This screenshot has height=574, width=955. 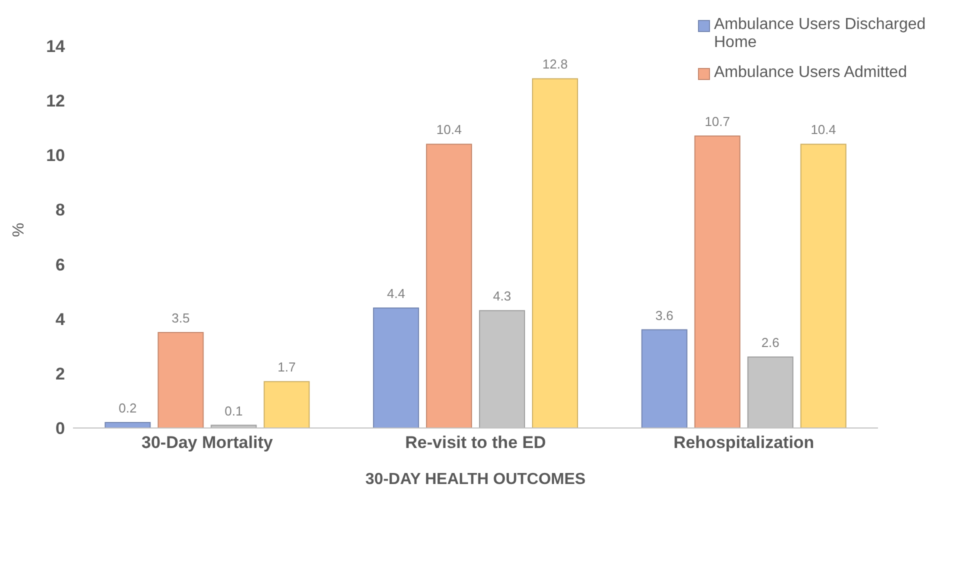 I want to click on data-label: 2.6, so click(x=770, y=342).